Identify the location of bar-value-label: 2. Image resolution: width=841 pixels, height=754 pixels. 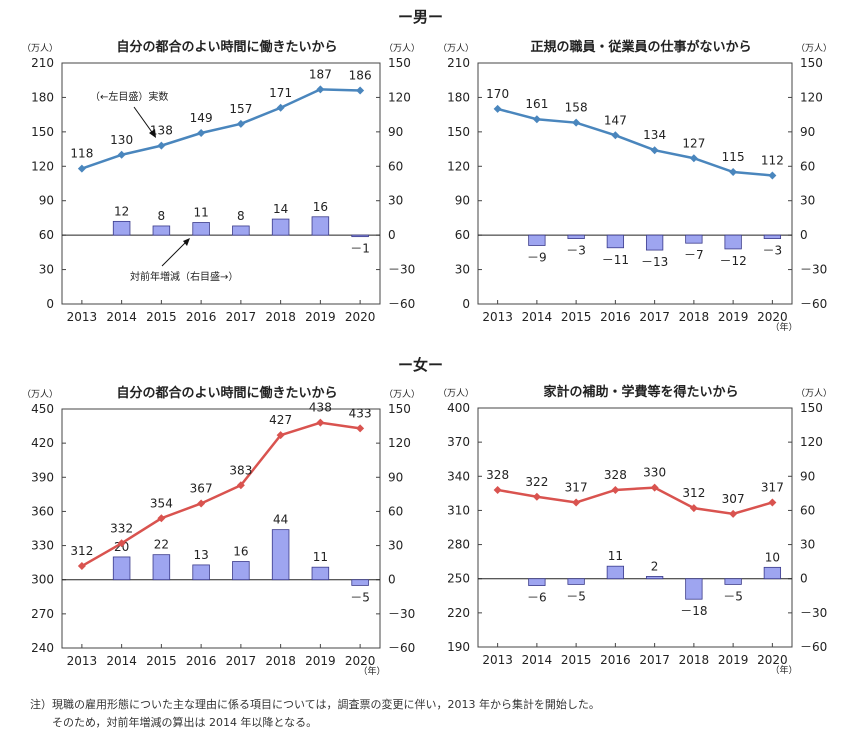
(655, 566).